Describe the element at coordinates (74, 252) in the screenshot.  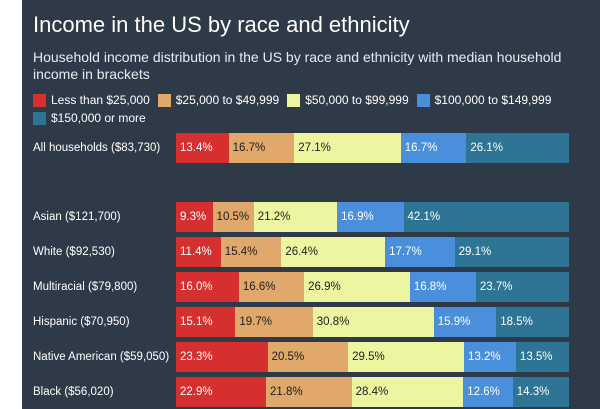
I see `row-label: White ($92,530)` at that location.